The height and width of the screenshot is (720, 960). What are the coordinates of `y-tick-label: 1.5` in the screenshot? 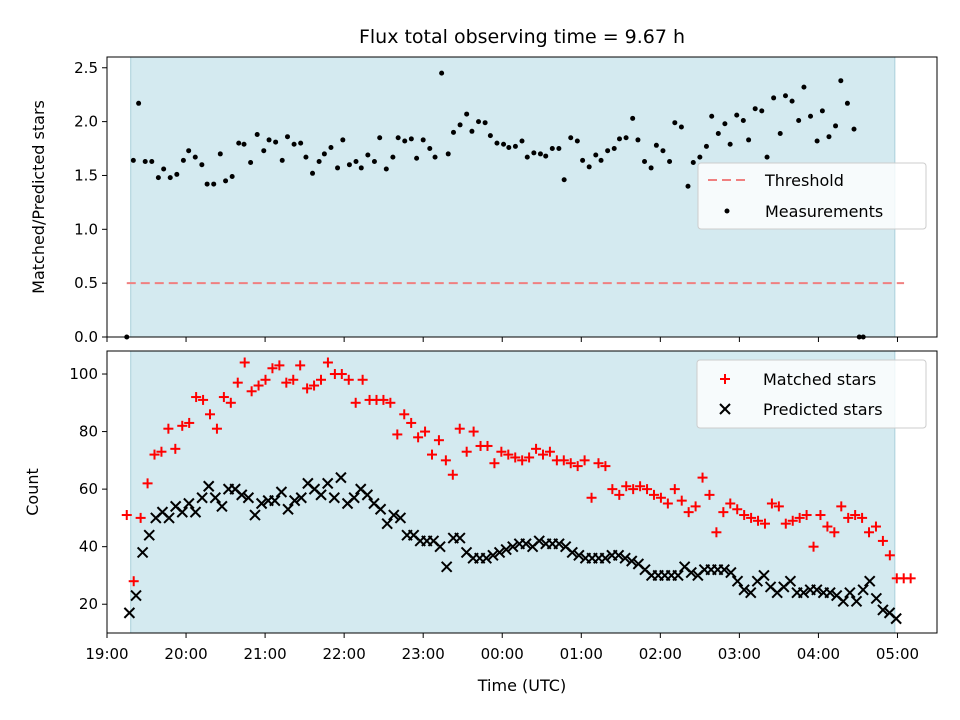 It's located at (86, 175).